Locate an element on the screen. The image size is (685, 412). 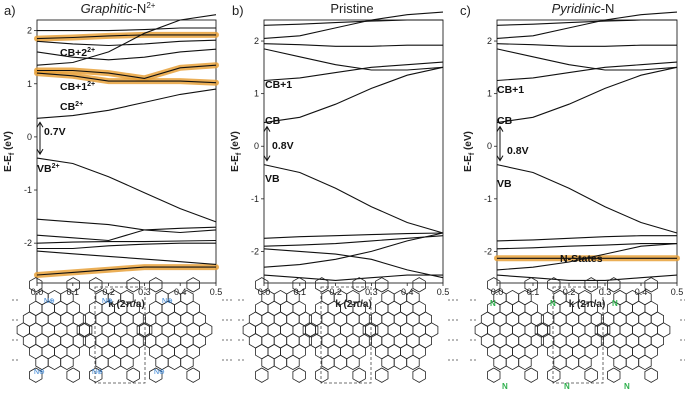
label-nstates-c: N-States is located at coordinates (581, 259).